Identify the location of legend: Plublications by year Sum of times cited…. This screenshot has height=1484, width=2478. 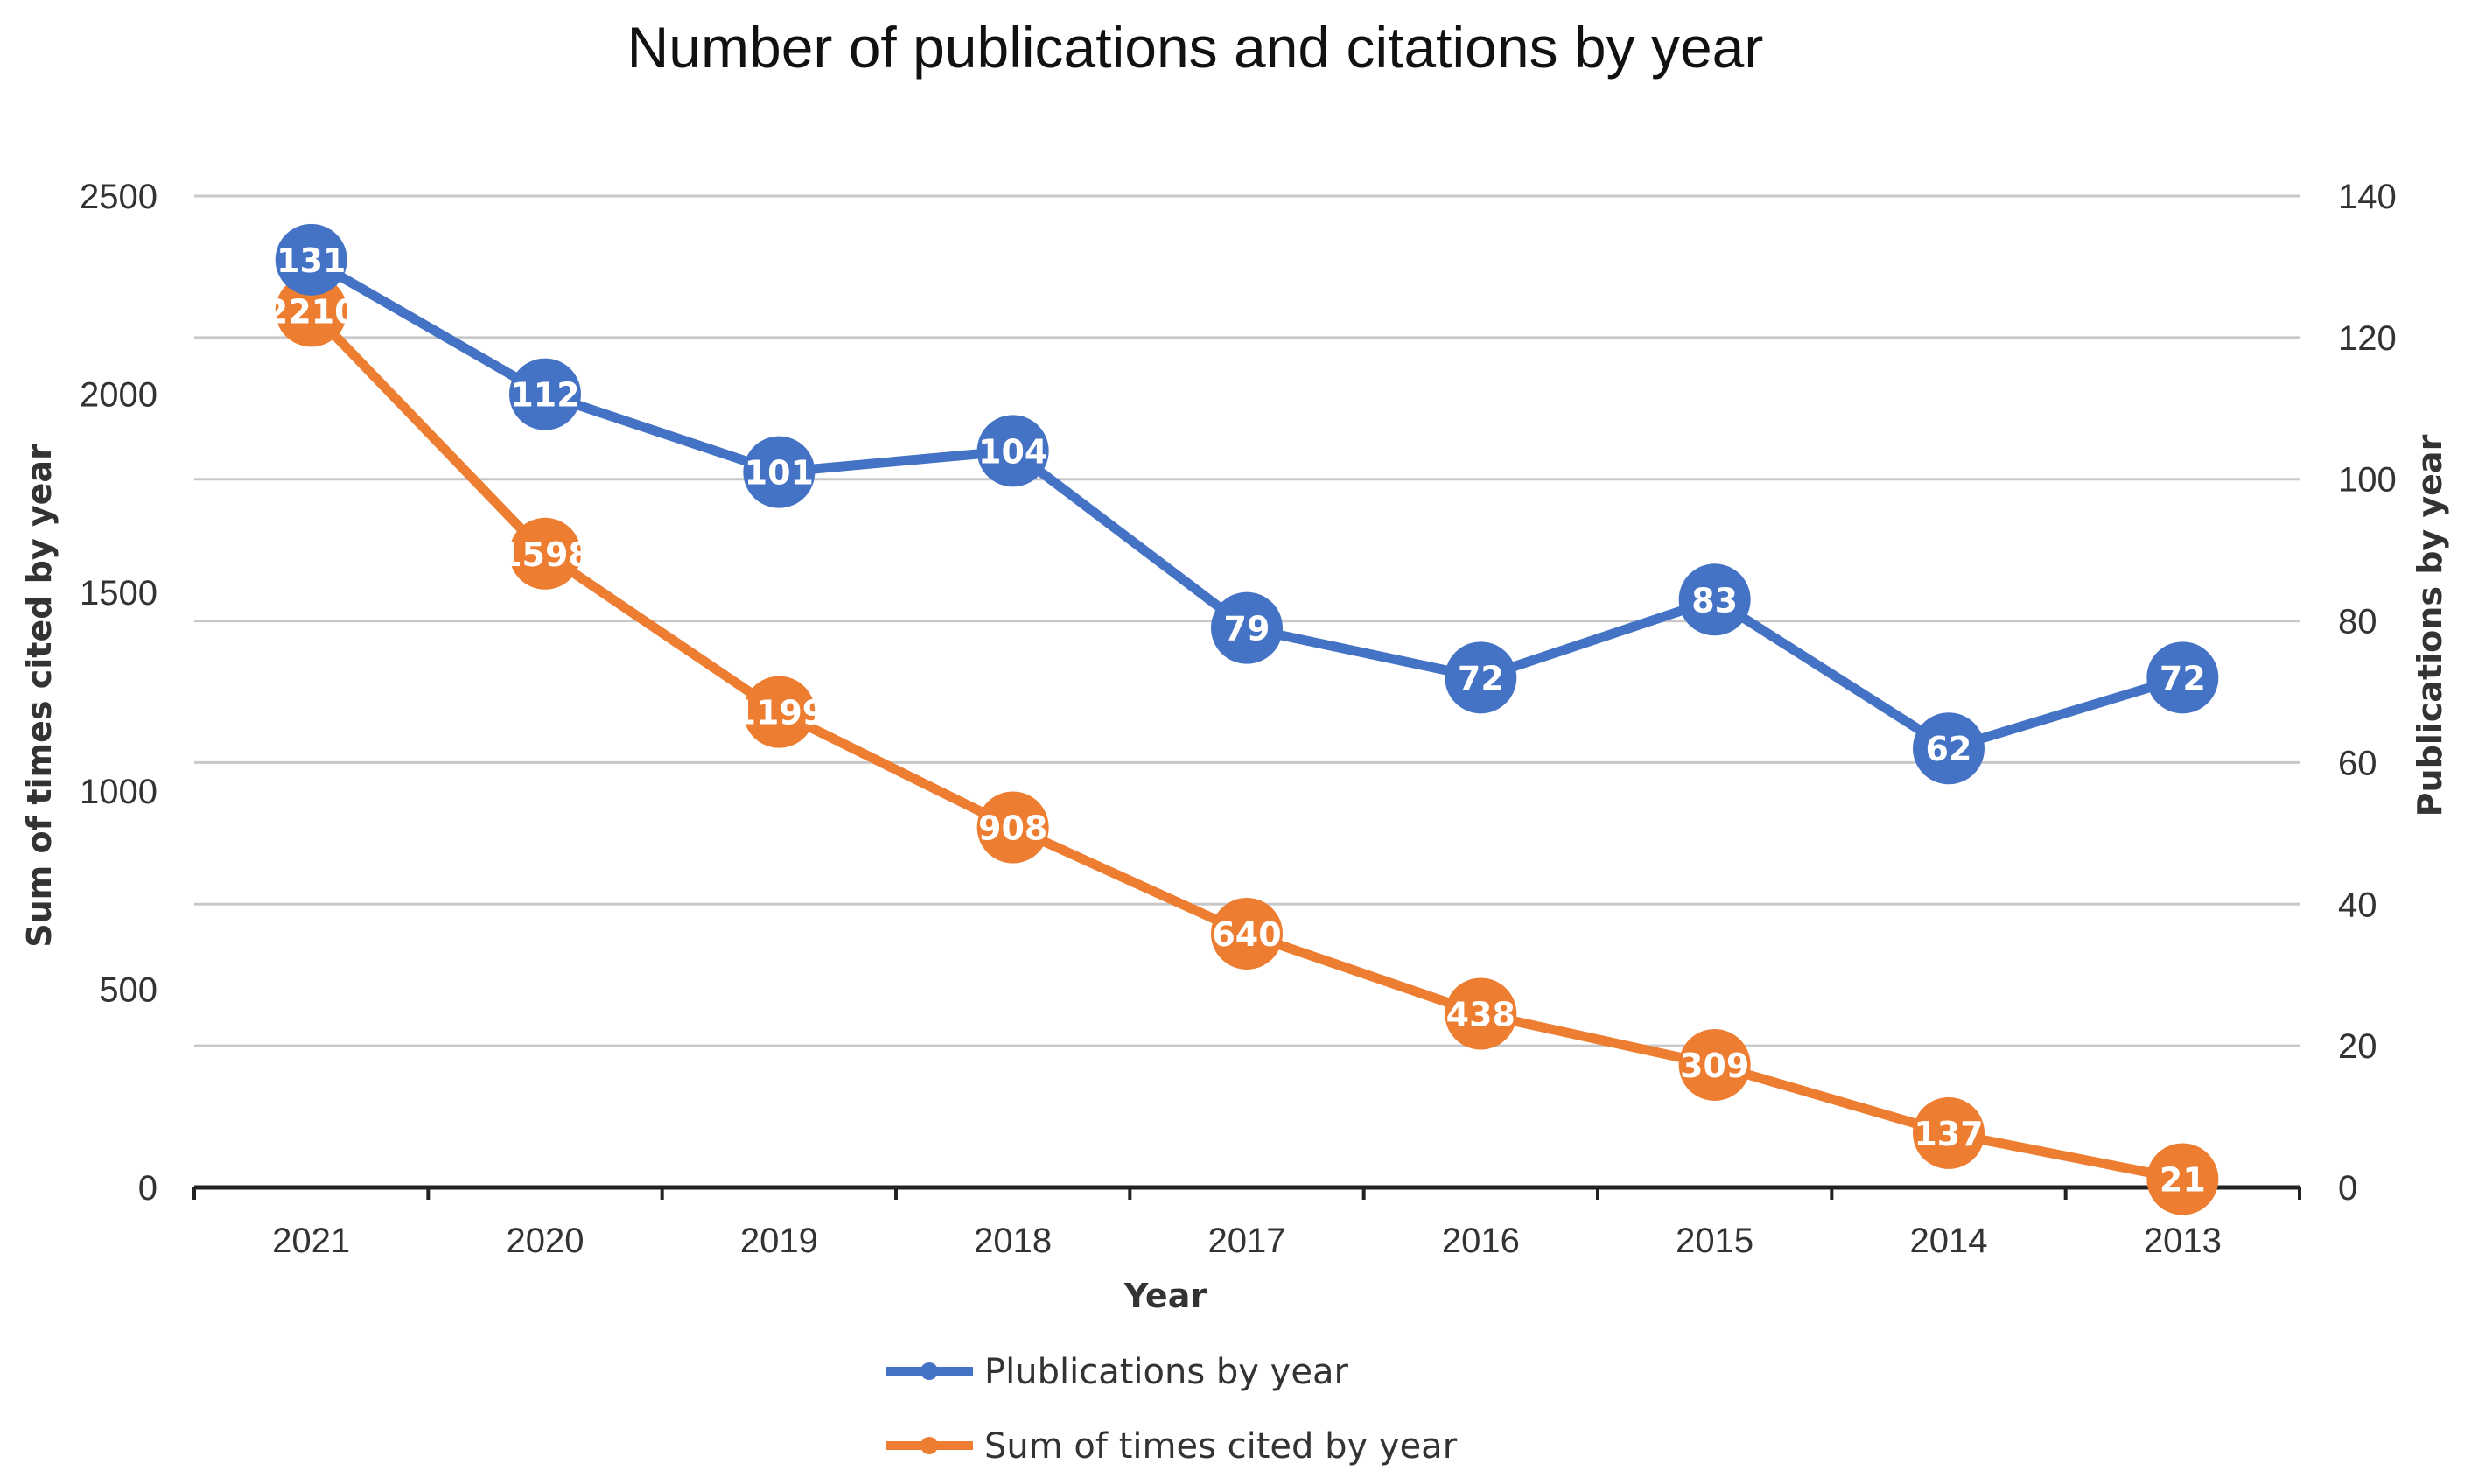
(1172, 1409).